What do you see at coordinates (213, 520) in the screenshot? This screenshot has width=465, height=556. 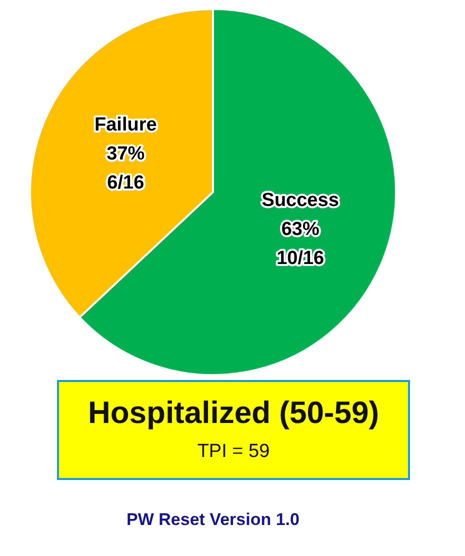 I see `text: PW Reset Version 1.0` at bounding box center [213, 520].